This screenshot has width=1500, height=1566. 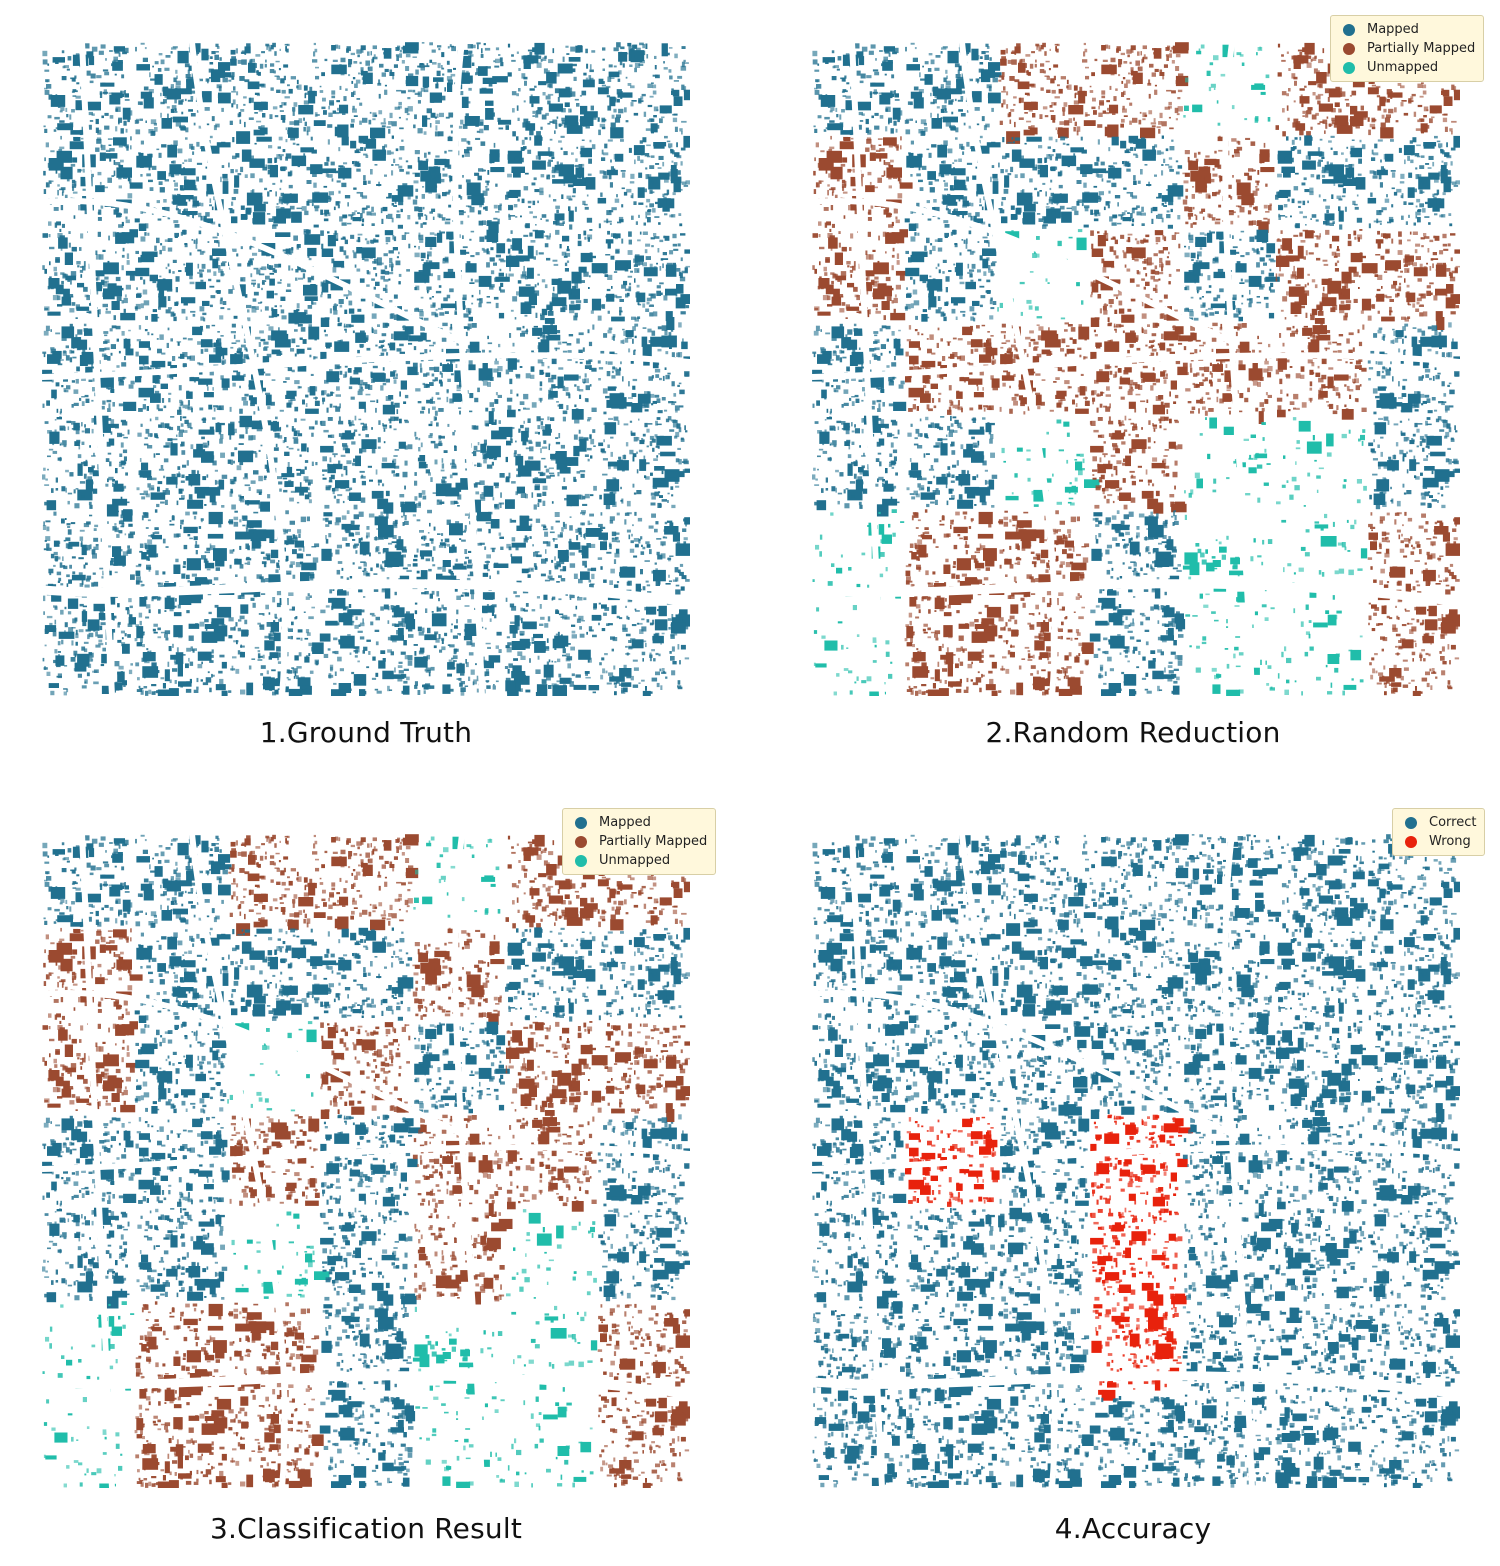 What do you see at coordinates (1452, 822) in the screenshot?
I see `legend-label: Correct` at bounding box center [1452, 822].